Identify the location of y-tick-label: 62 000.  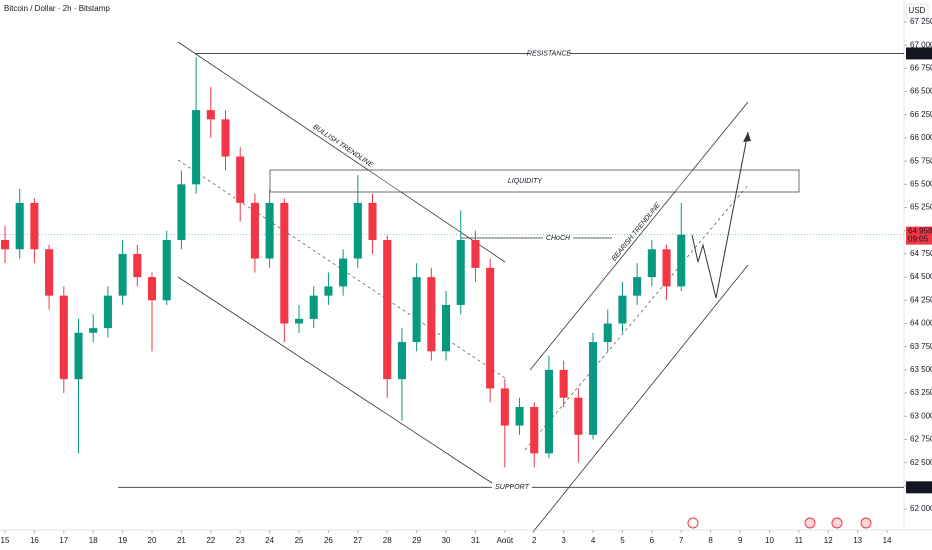
(921, 508).